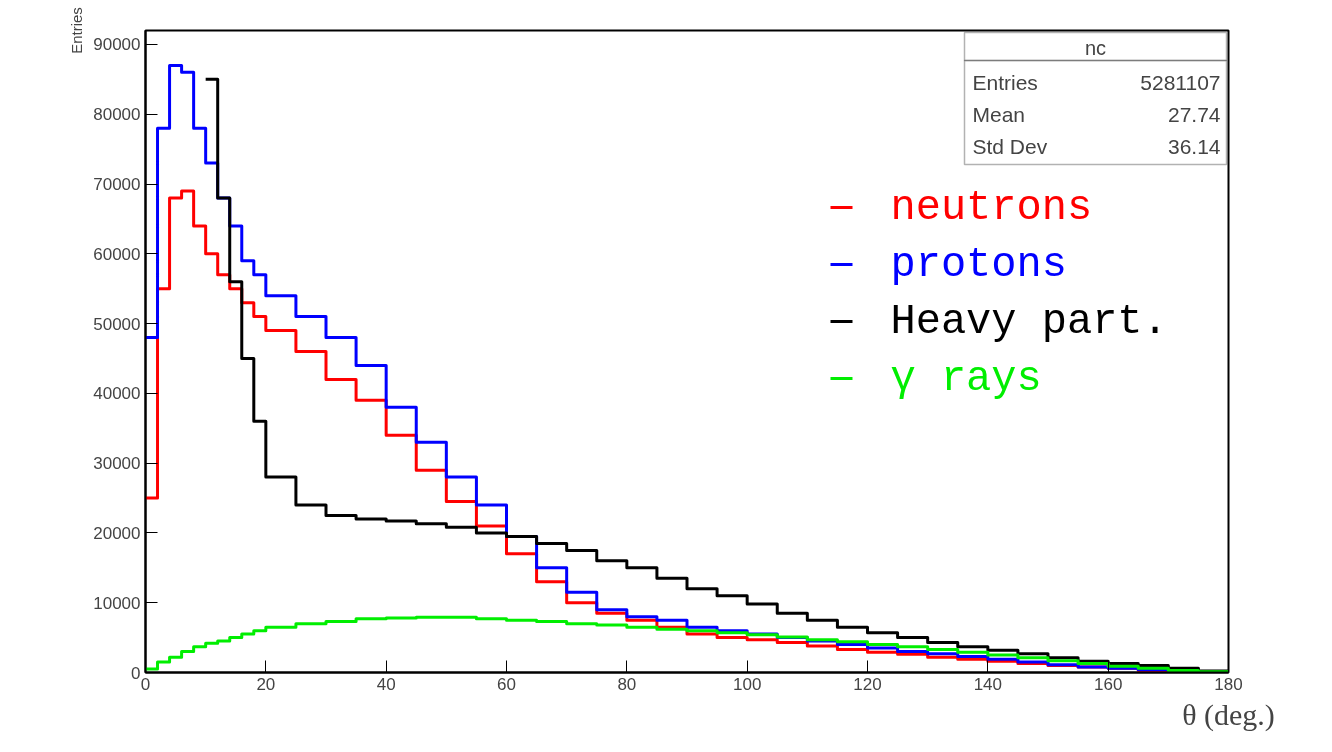  What do you see at coordinates (117, 603) in the screenshot?
I see `y-tick-label: 10000` at bounding box center [117, 603].